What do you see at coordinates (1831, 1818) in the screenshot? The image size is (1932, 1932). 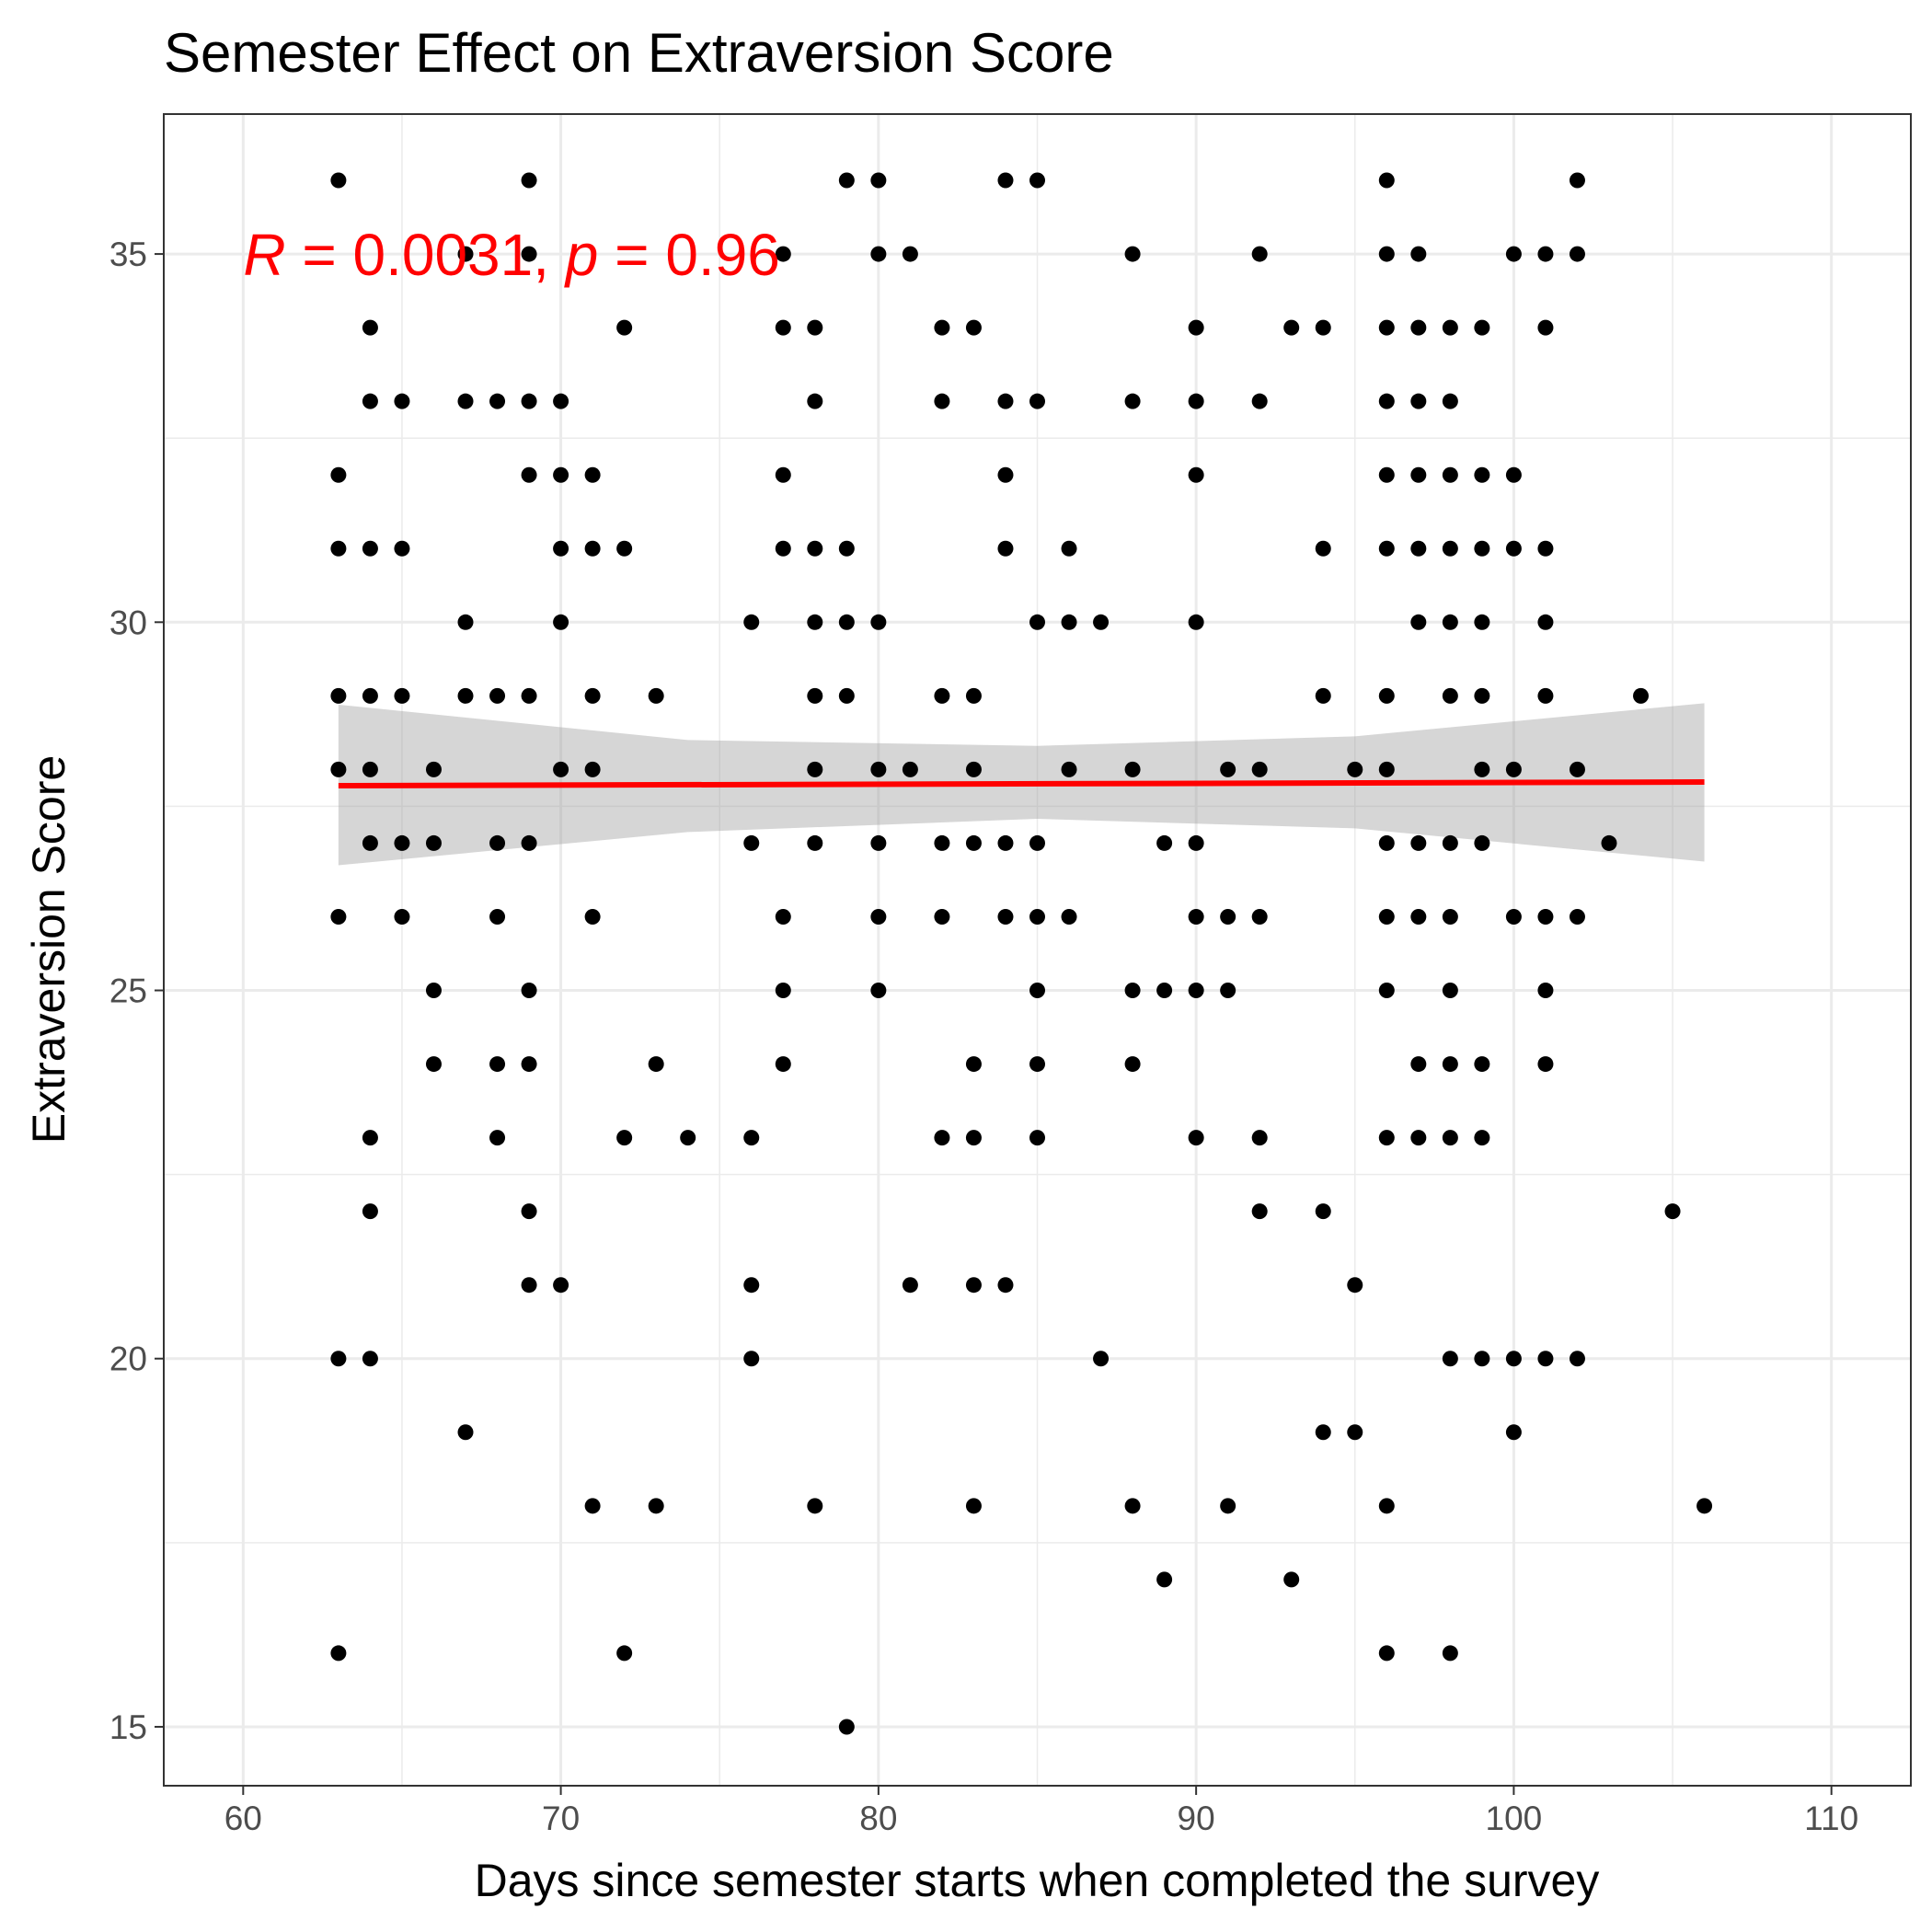 I see `x-tick-label: 110` at bounding box center [1831, 1818].